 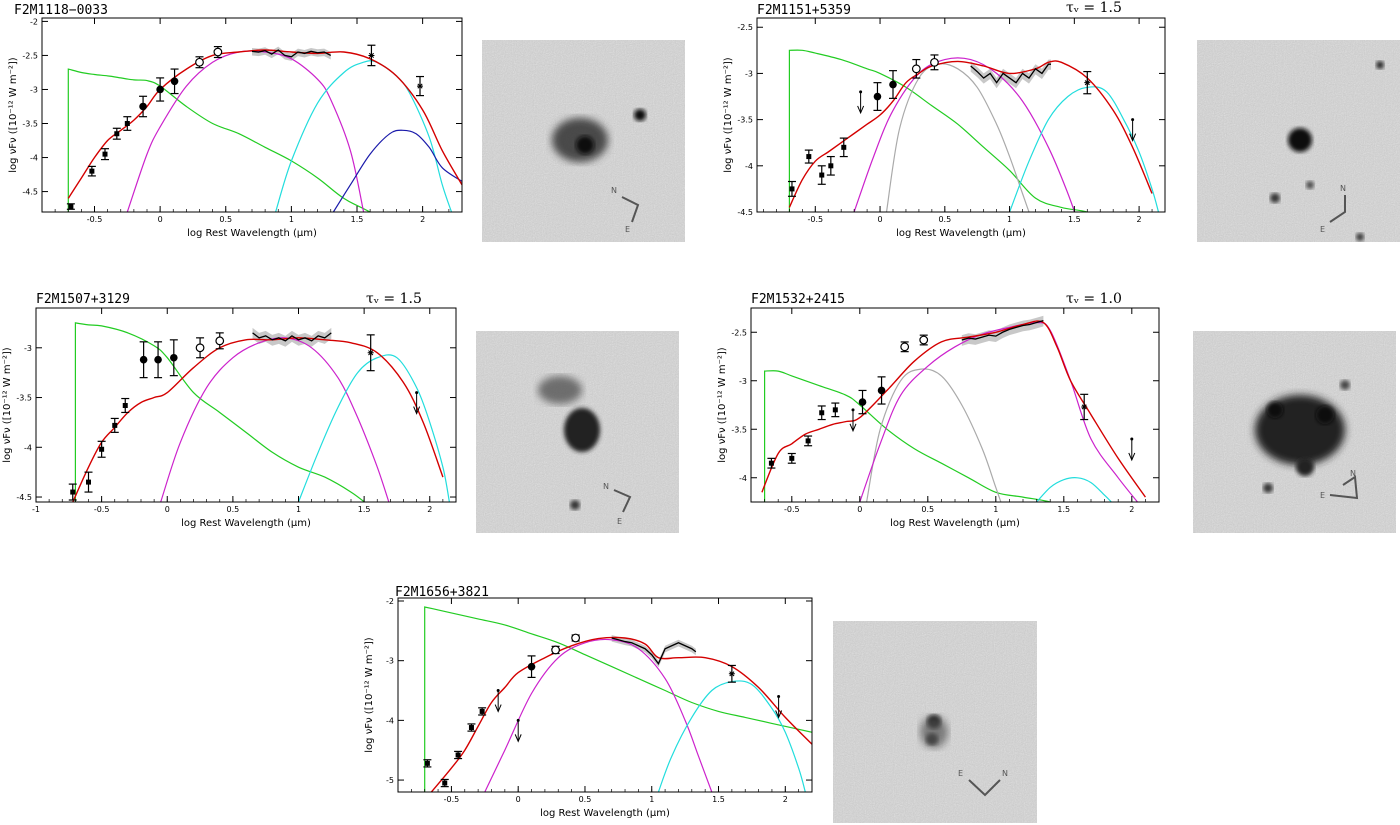 I want to click on y-tick-label: -2, so click(x=390, y=601).